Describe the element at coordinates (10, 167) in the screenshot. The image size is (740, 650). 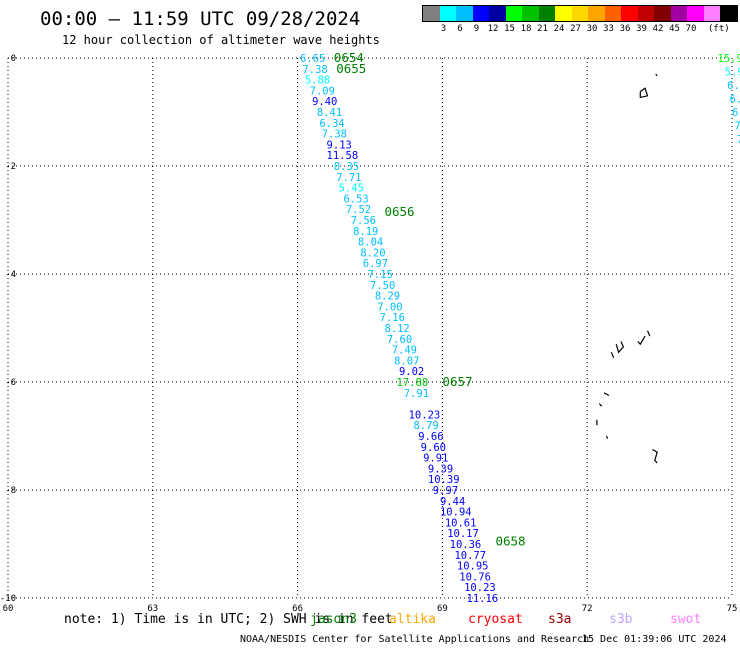
I see `y-tick-label: -2` at that location.